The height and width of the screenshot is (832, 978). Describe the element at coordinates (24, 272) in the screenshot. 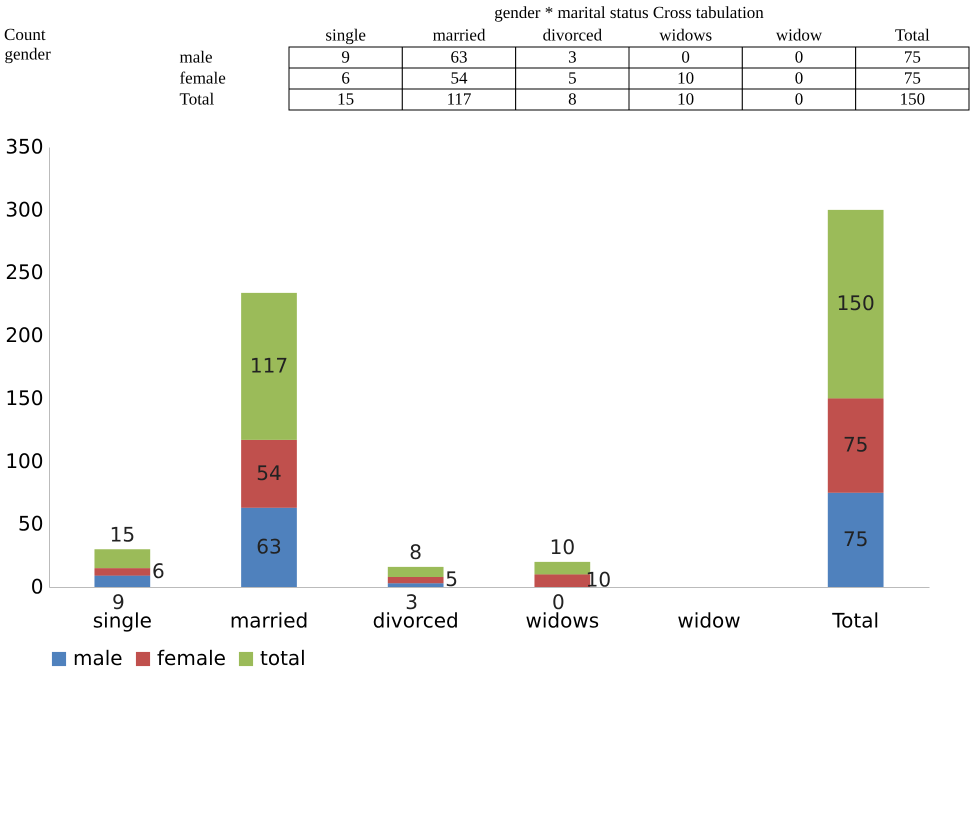

I see `y-tick-label: 250` at that location.